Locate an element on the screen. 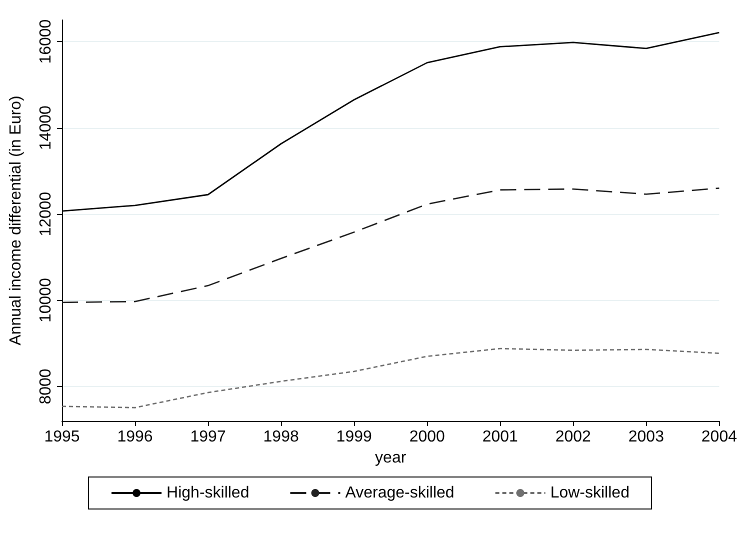 The width and height of the screenshot is (740, 539). y-tick-label: 14000 is located at coordinates (46, 127).